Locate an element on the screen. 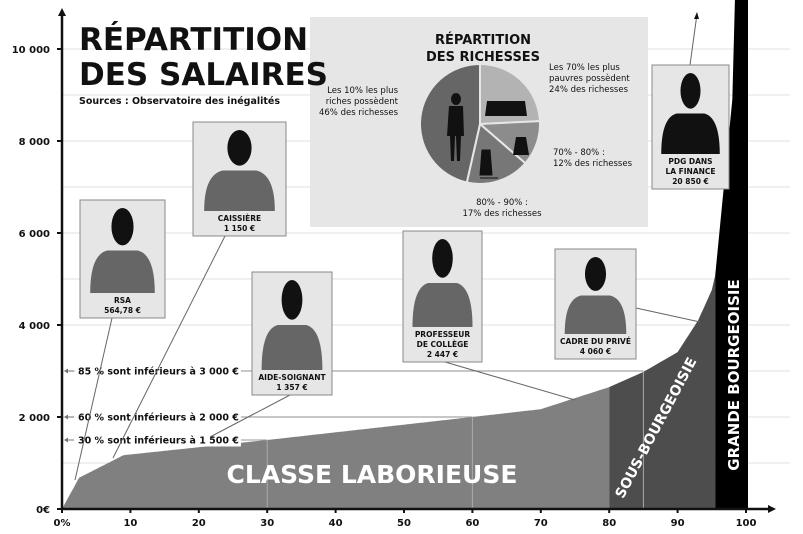  region-grande-bourgeoisie is located at coordinates (731, 254).